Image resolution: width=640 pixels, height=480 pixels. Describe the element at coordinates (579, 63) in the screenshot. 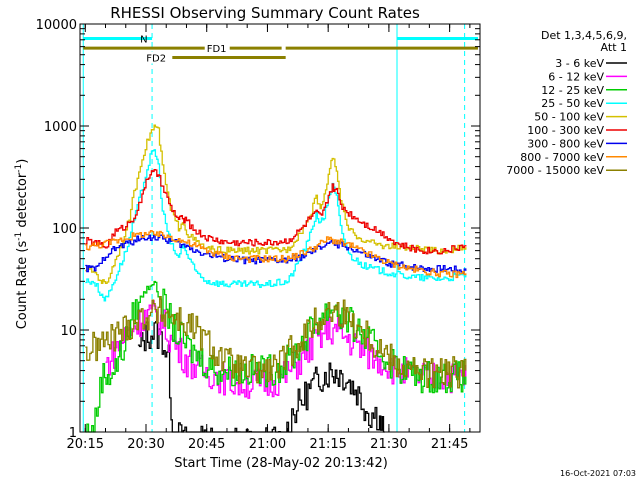

I see `legend-label-0: 3 - 6 keV` at that location.